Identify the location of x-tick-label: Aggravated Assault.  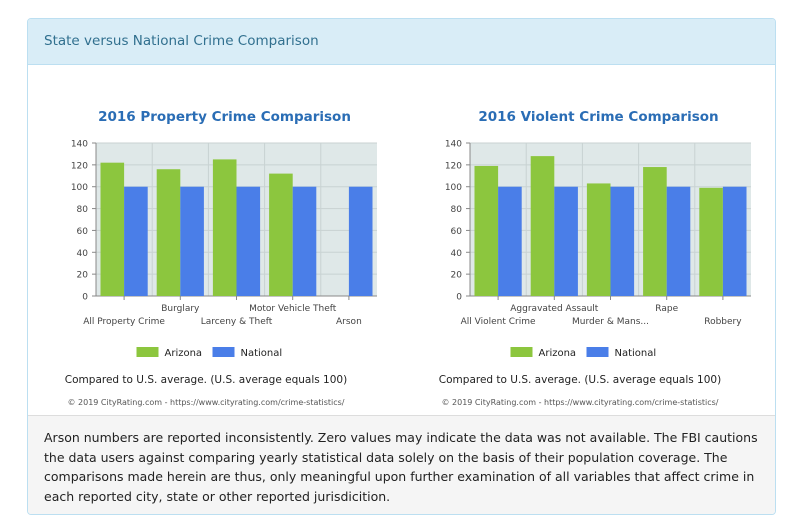
(554, 309).